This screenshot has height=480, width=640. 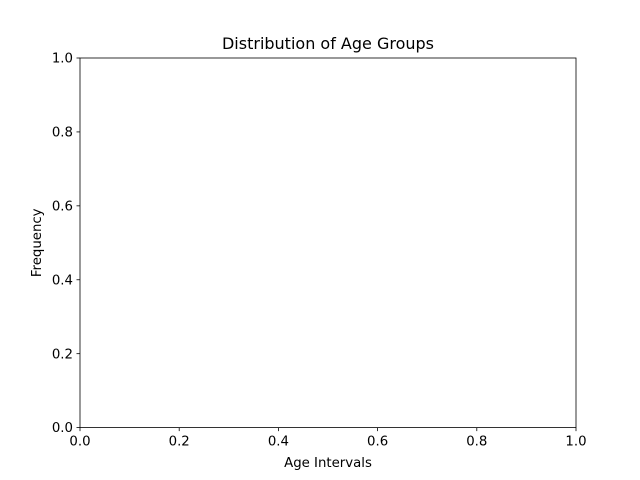 I want to click on y-tick-label: 0.2, so click(x=62, y=354).